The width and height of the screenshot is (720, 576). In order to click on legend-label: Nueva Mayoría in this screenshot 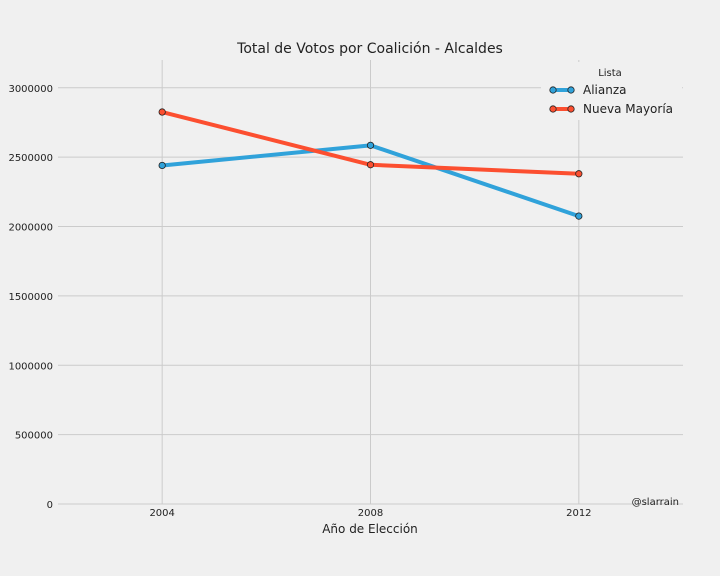, I will do `click(628, 109)`.